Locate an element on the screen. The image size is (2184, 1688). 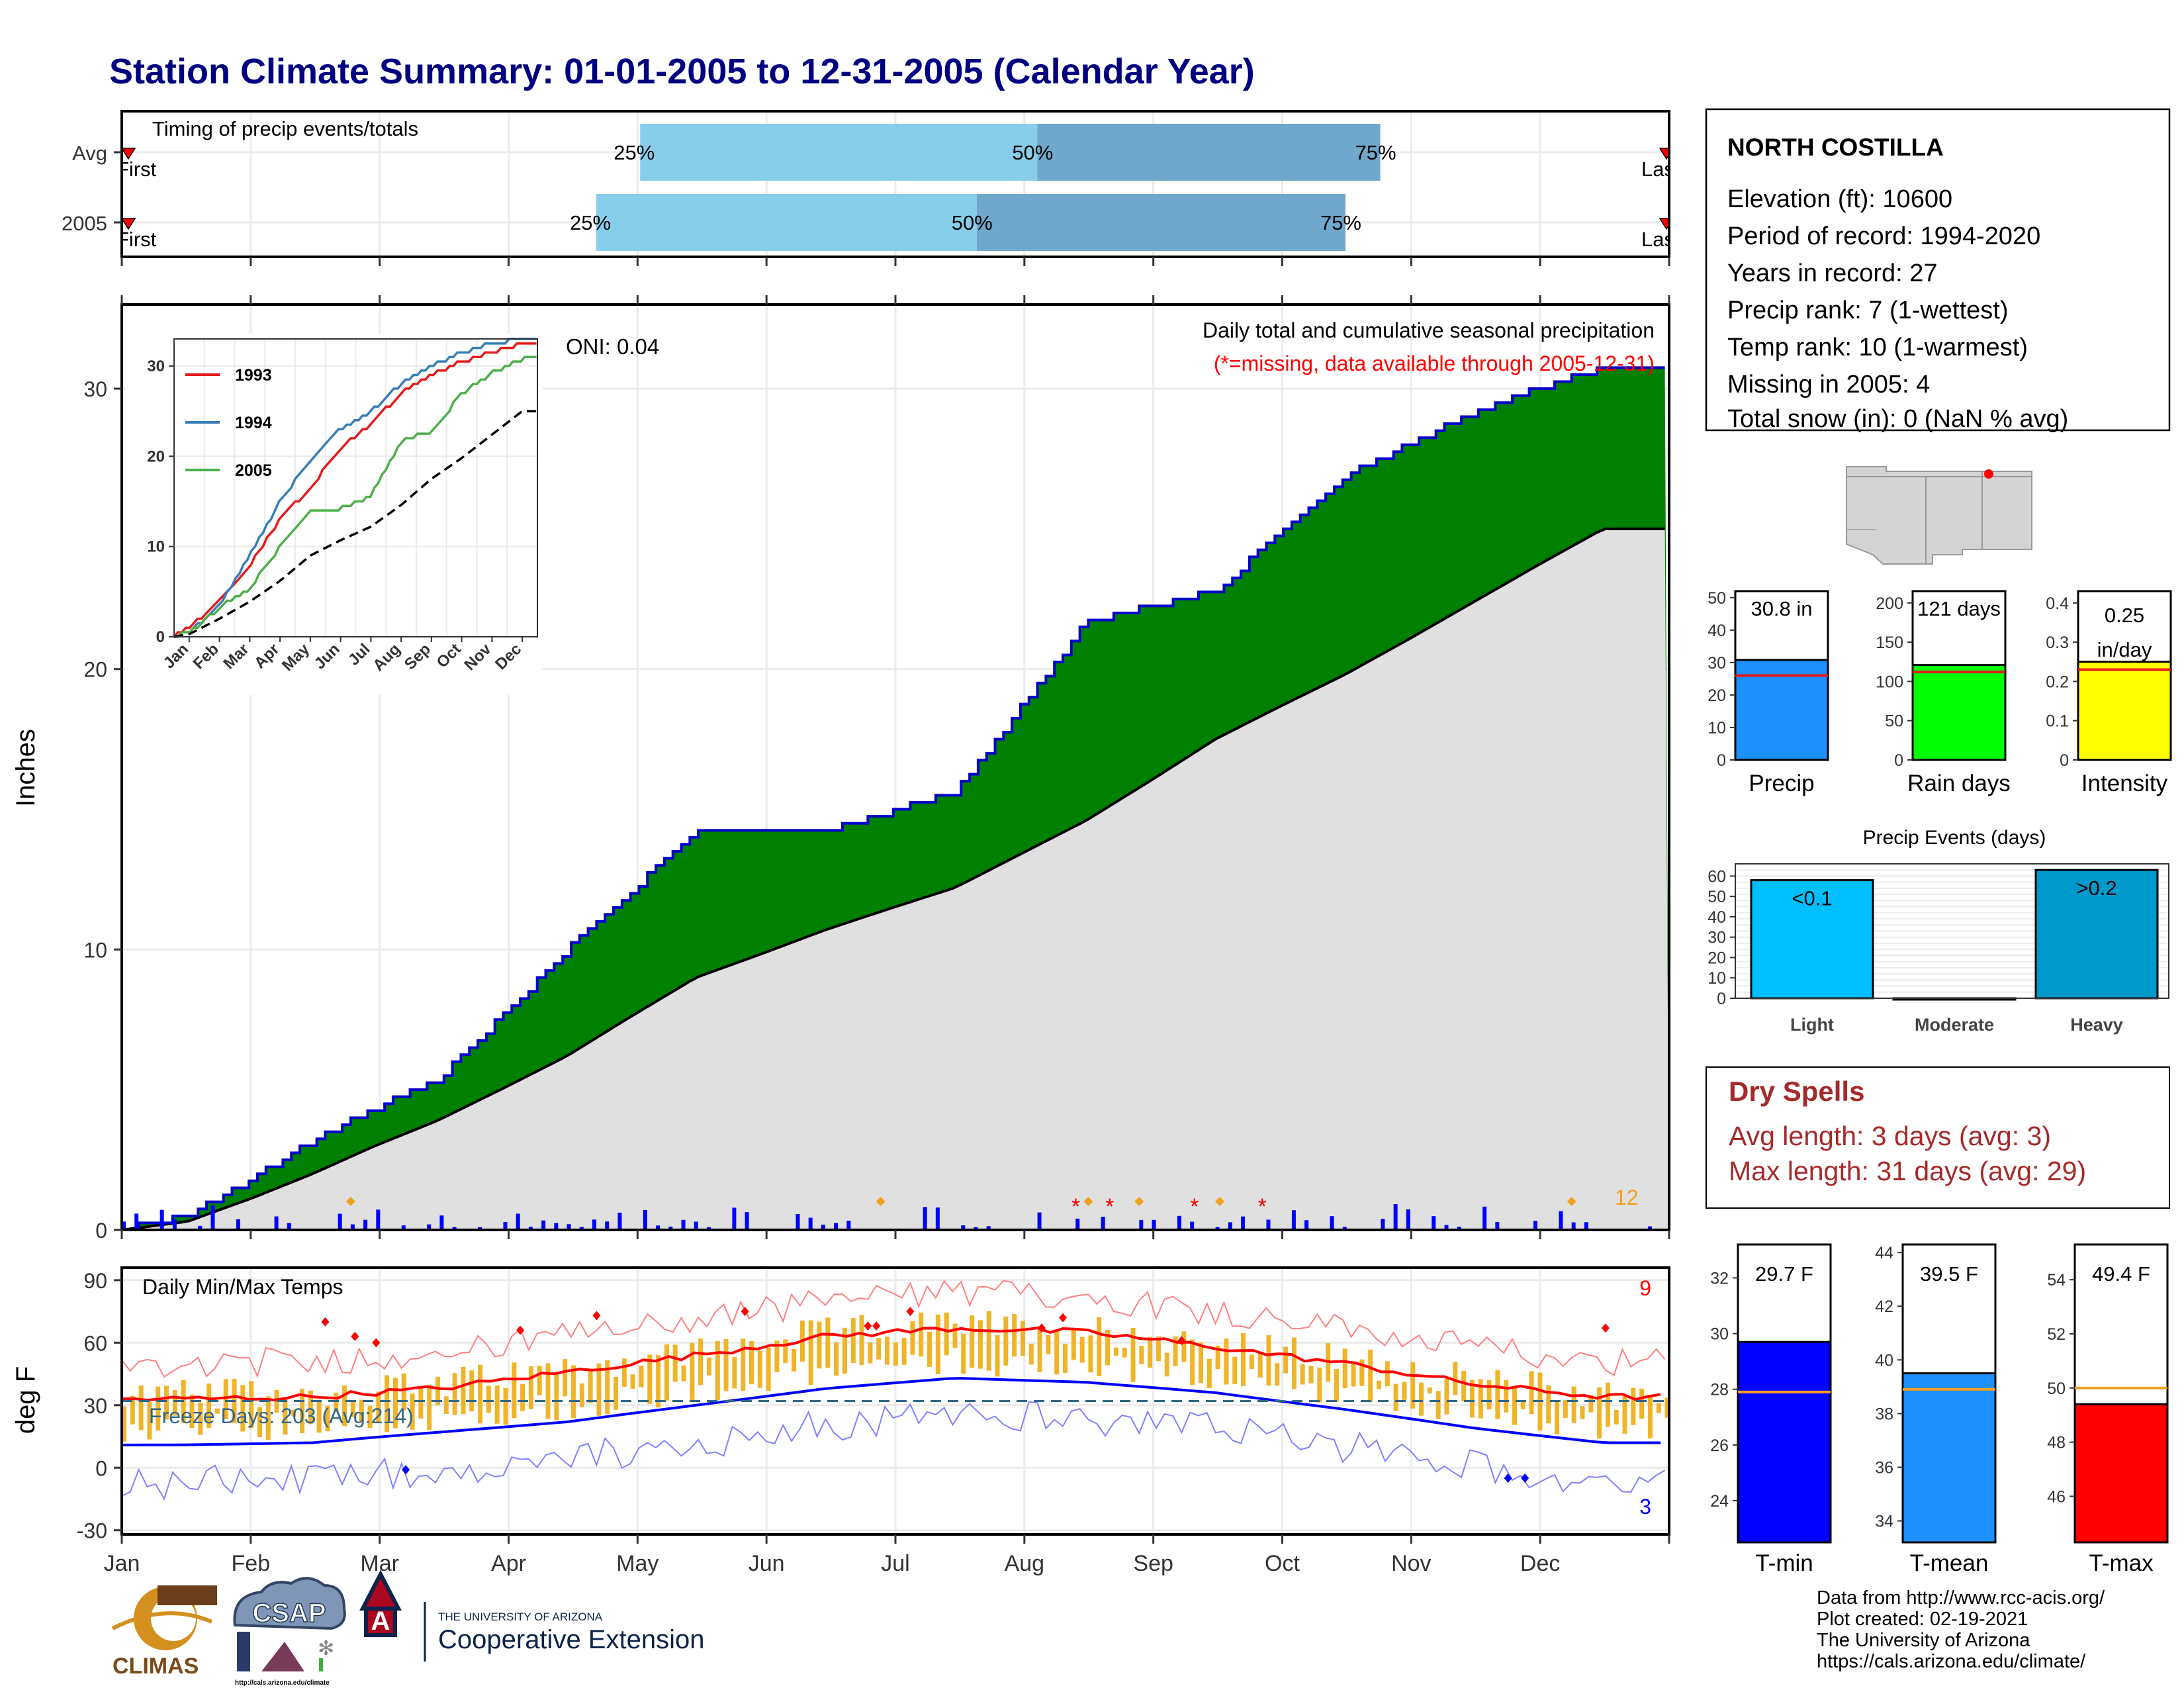
temp-bar-y-tick-label: 30 is located at coordinates (1720, 1334).